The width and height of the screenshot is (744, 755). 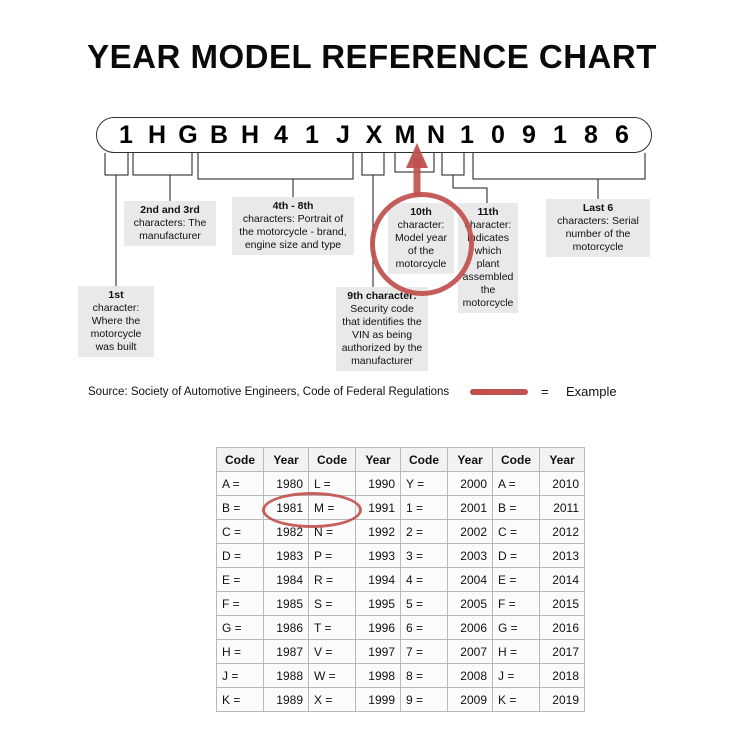 I want to click on col-header-year-1: Year, so click(x=286, y=459).